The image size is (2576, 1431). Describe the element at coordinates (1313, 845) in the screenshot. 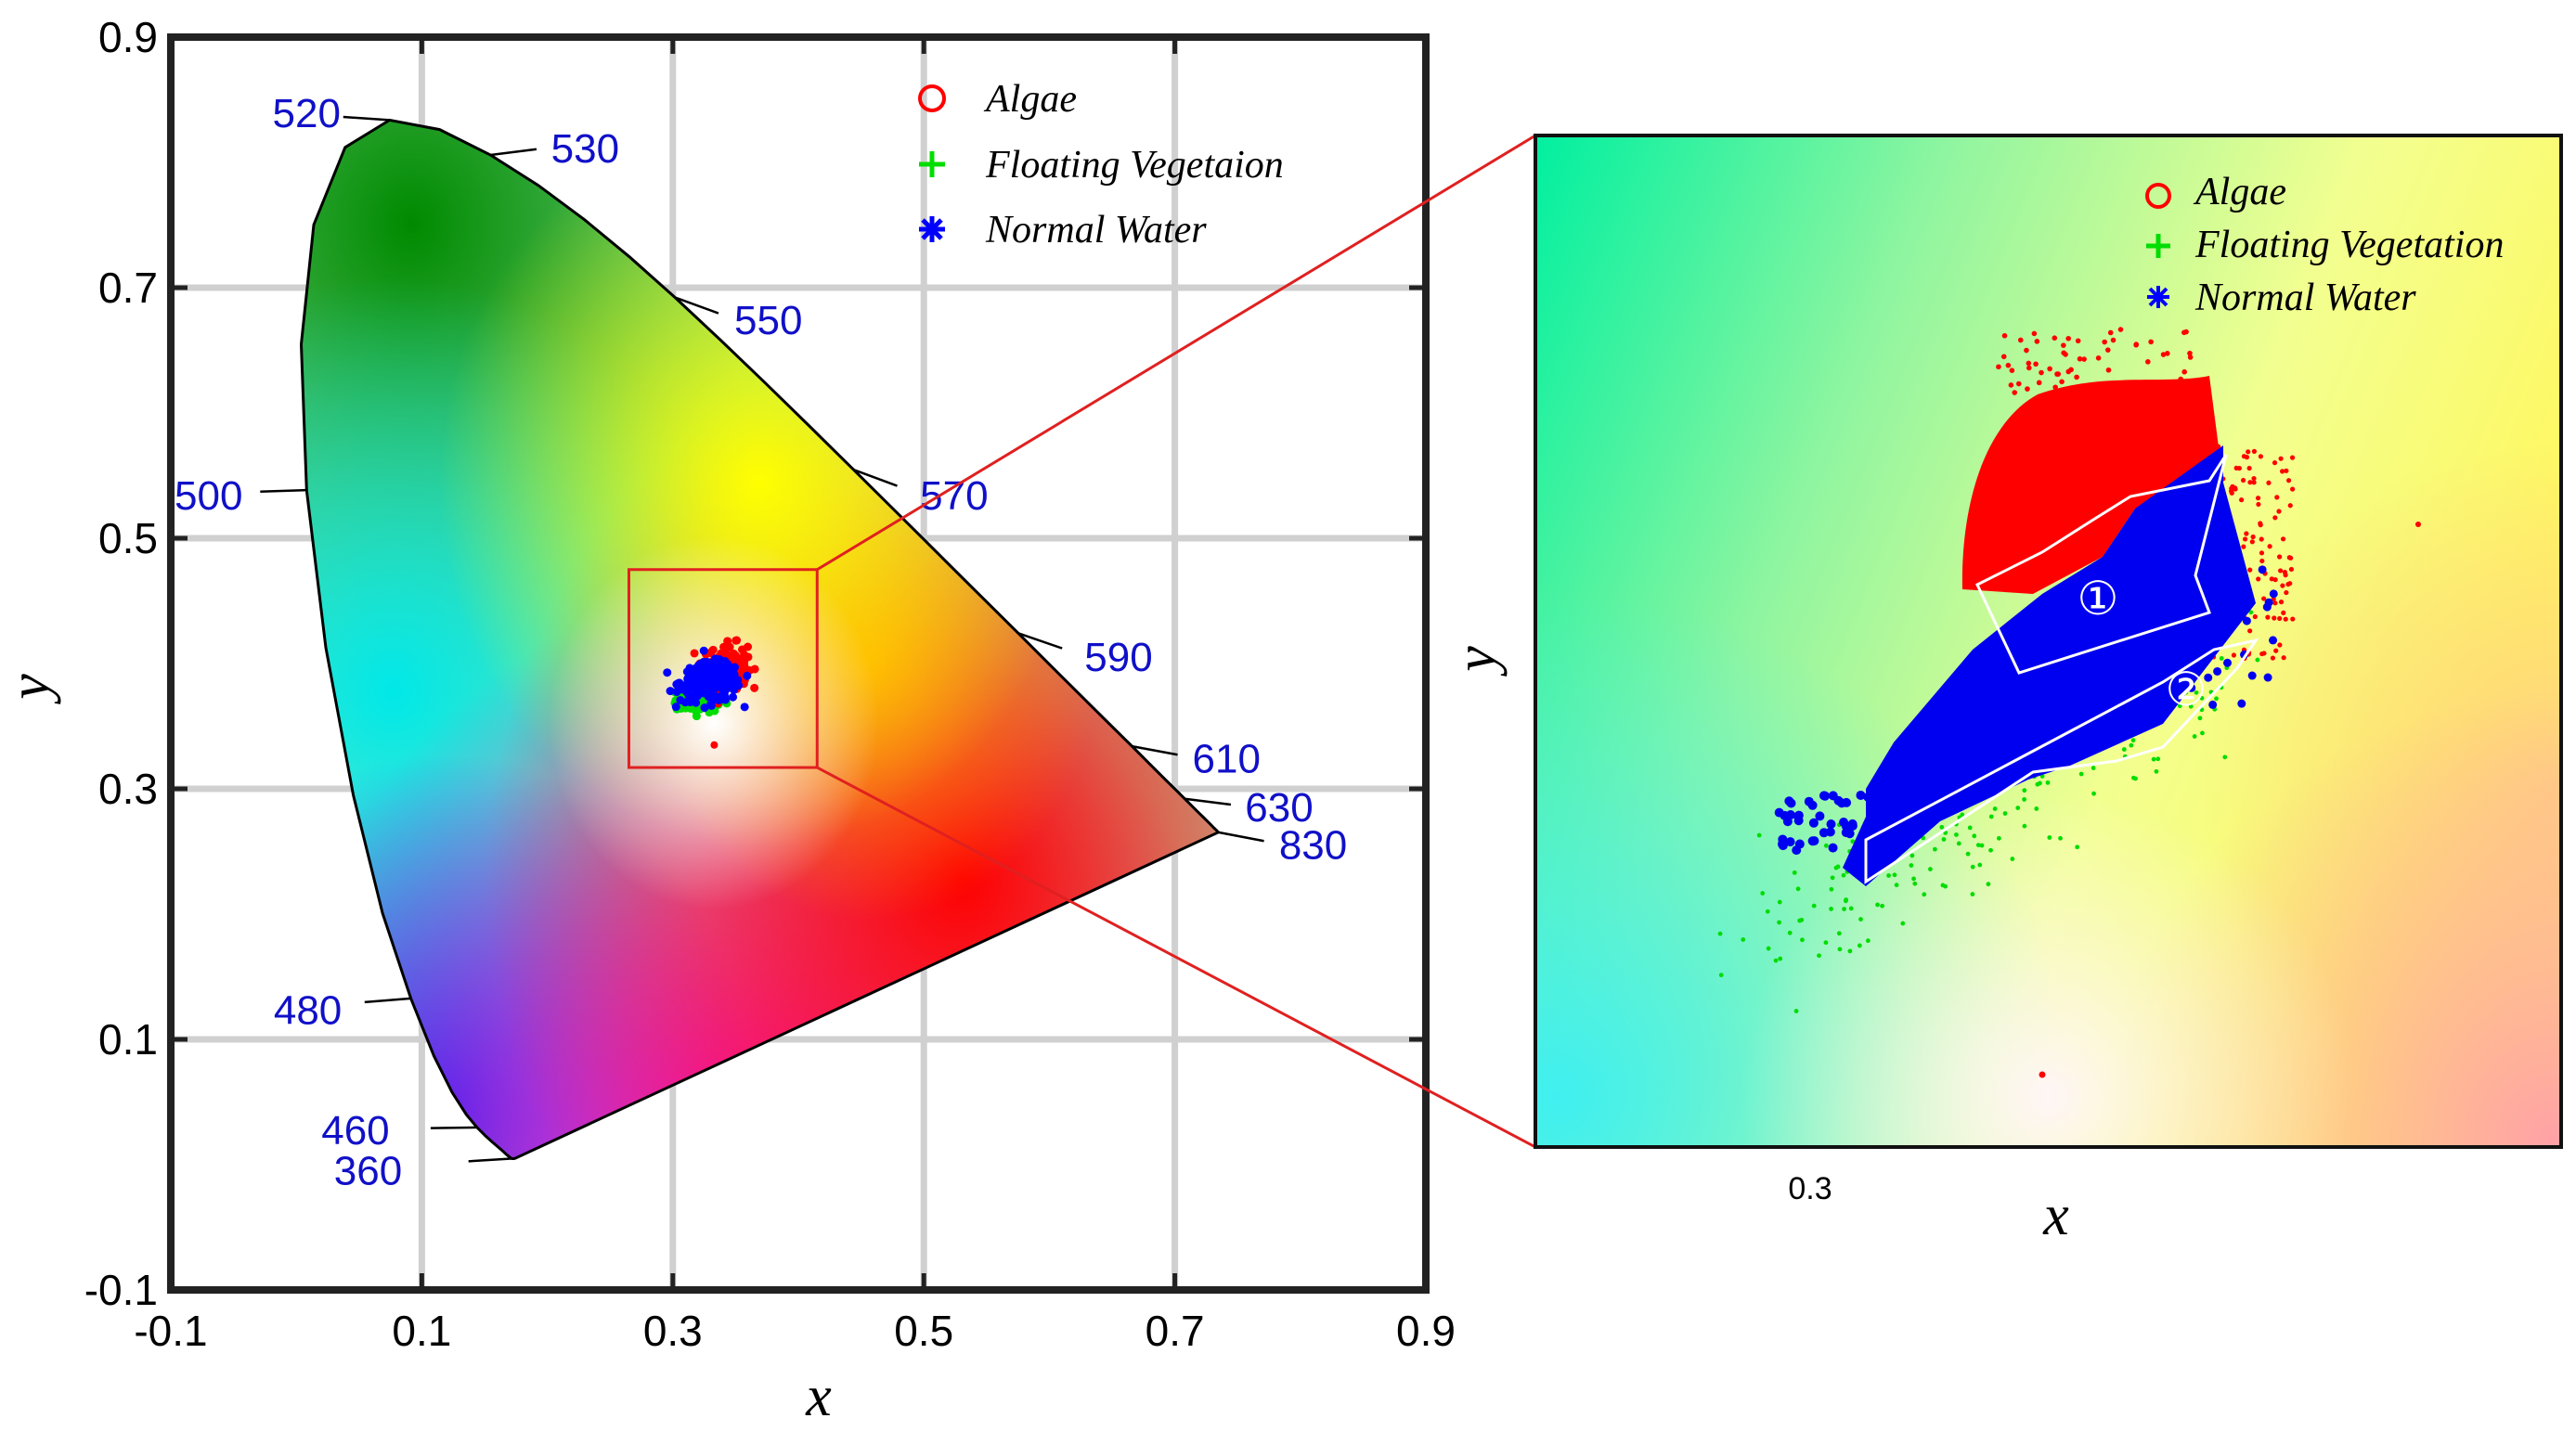

I see `wavelength-label-830: 830` at that location.